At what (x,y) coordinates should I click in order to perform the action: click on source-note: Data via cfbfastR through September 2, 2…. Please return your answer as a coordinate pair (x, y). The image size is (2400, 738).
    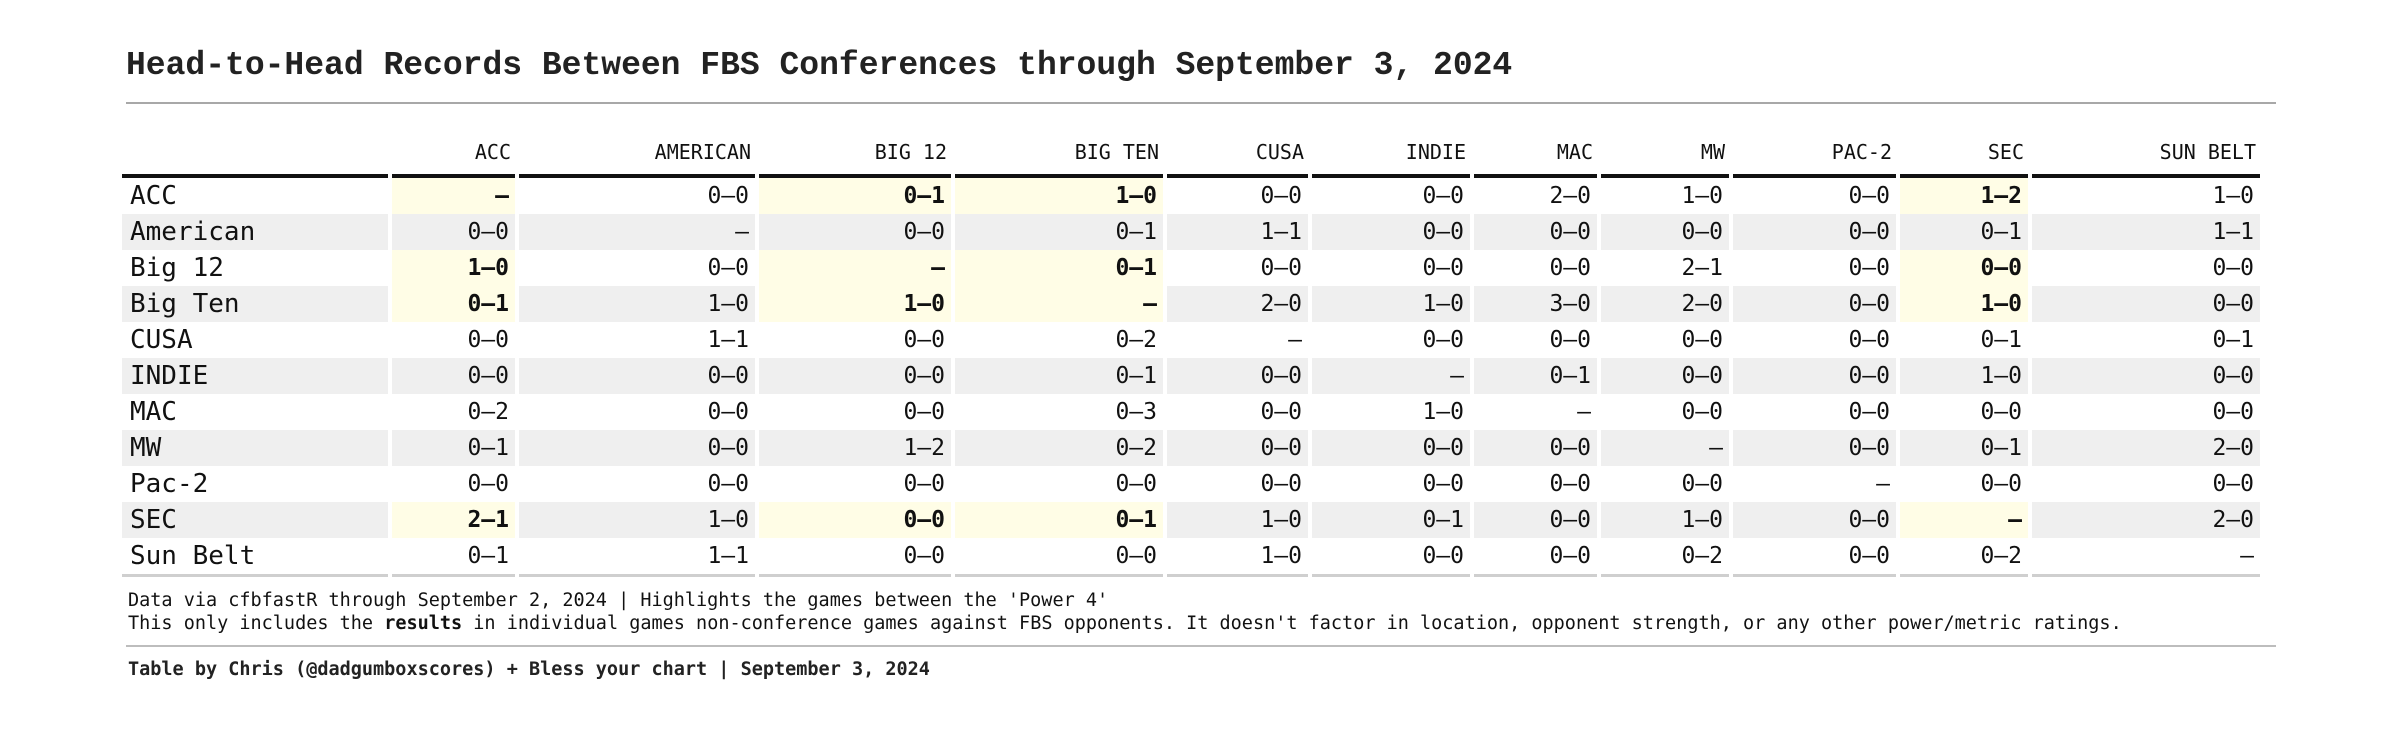
    Looking at the image, I should click on (618, 600).